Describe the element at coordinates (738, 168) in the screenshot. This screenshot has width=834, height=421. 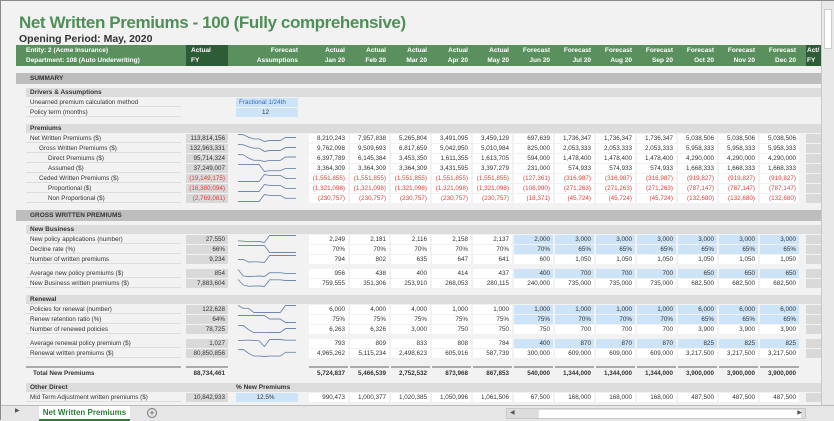
I see `value-cell: 1,668,333` at that location.